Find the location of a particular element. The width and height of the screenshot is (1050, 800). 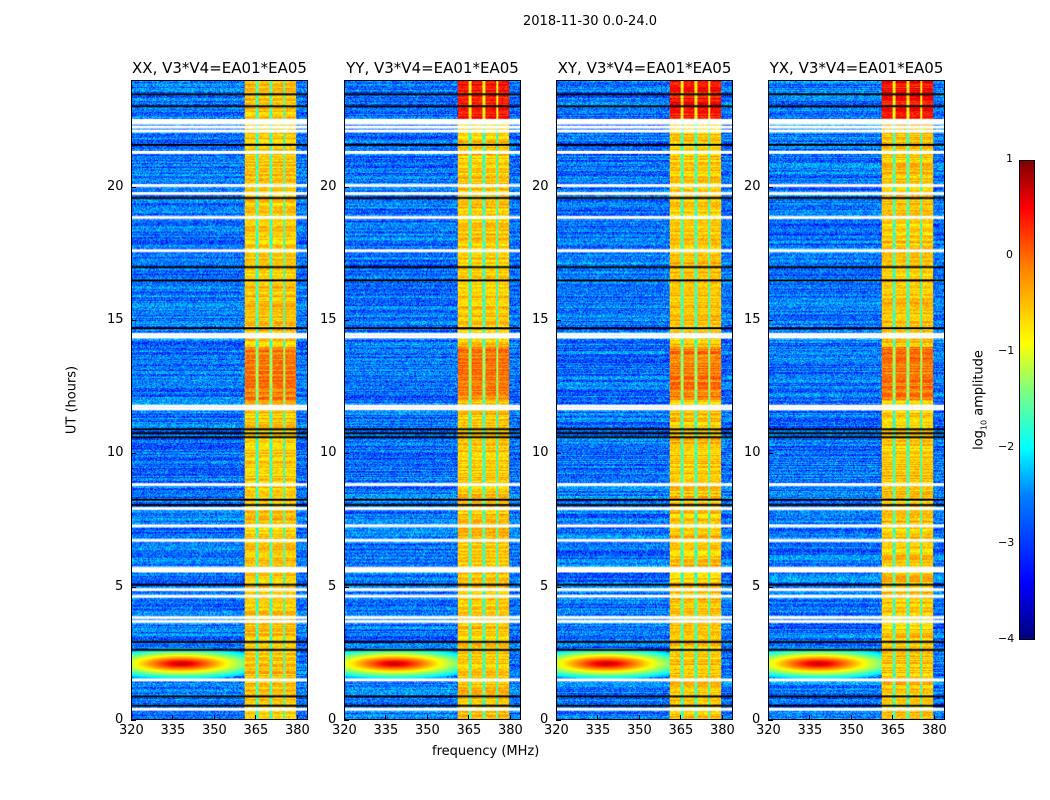

colorbar-tick-label: 0 is located at coordinates (1009, 254).